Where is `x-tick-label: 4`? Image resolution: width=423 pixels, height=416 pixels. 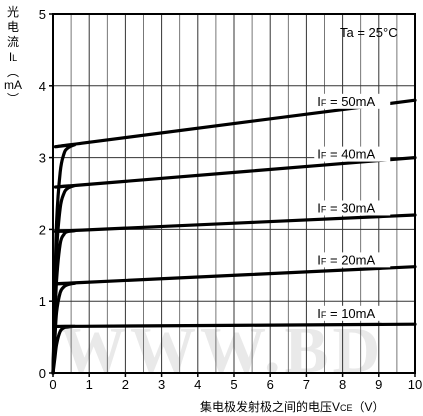 x-tick-label: 4 is located at coordinates (197, 384).